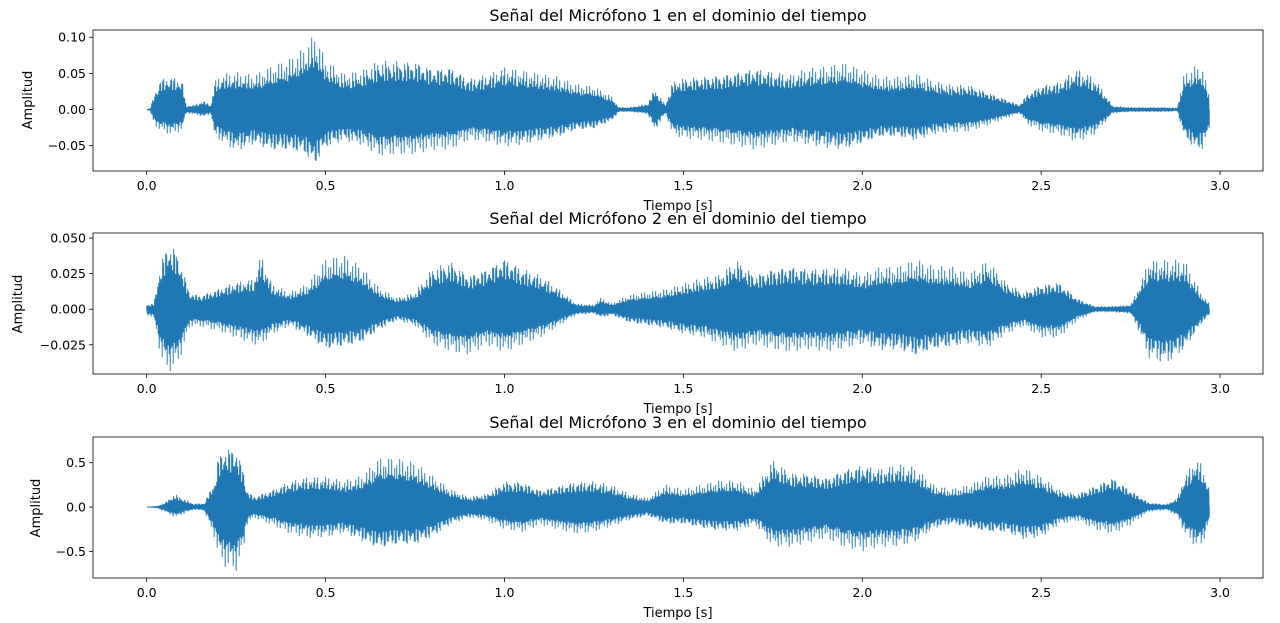  Describe the element at coordinates (1220, 388) in the screenshot. I see `subplot-2-xtick-label: 3.0` at that location.